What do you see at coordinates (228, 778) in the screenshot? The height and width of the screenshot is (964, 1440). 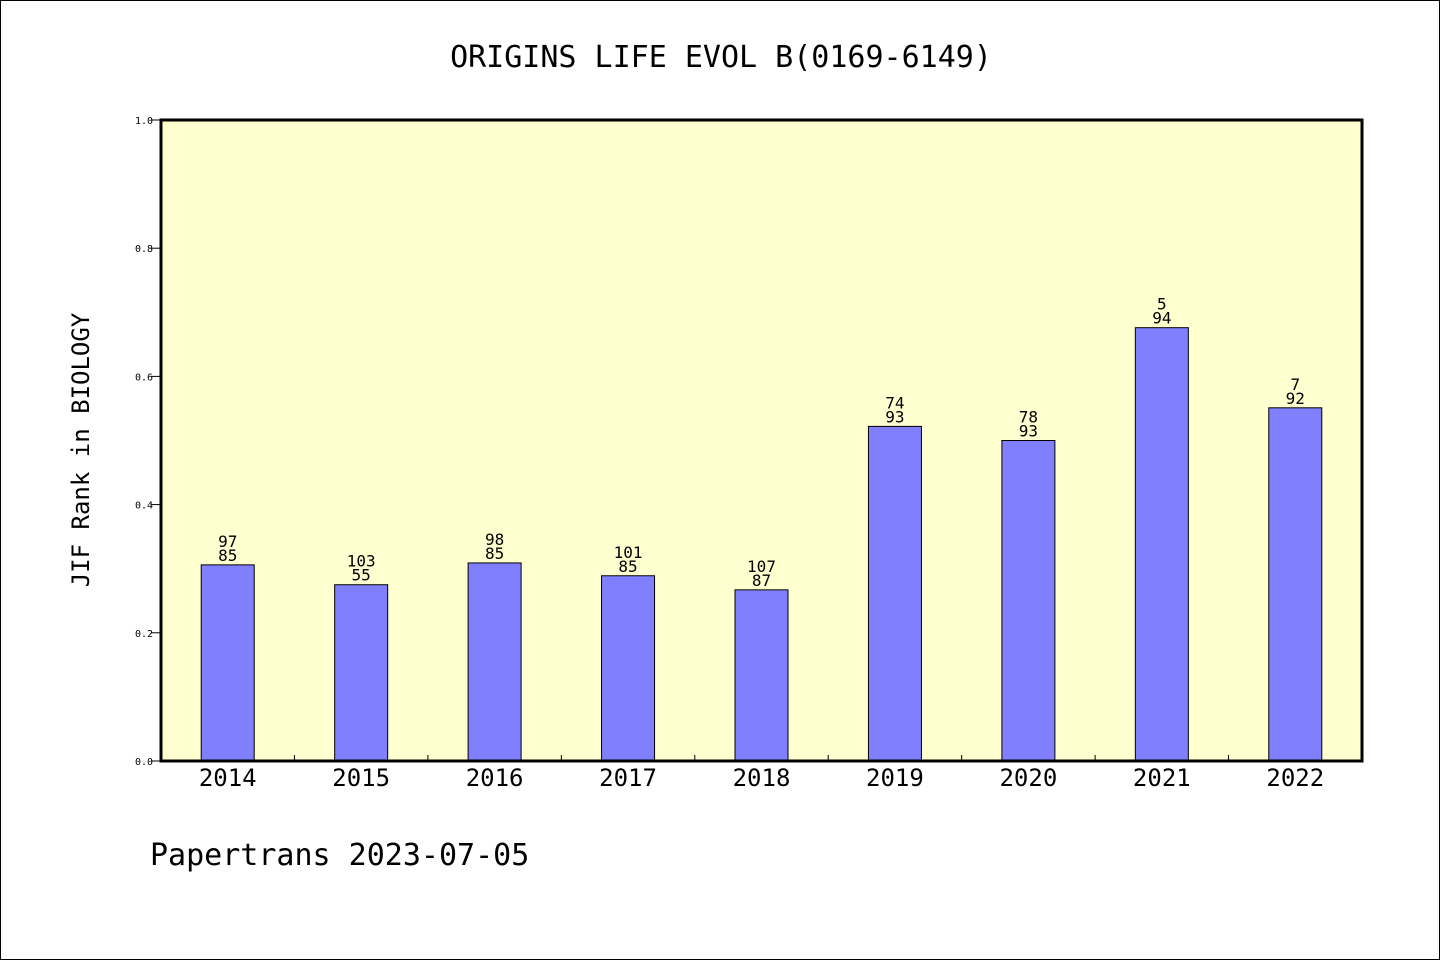 I see `x-tick-label-2014: 2014` at bounding box center [228, 778].